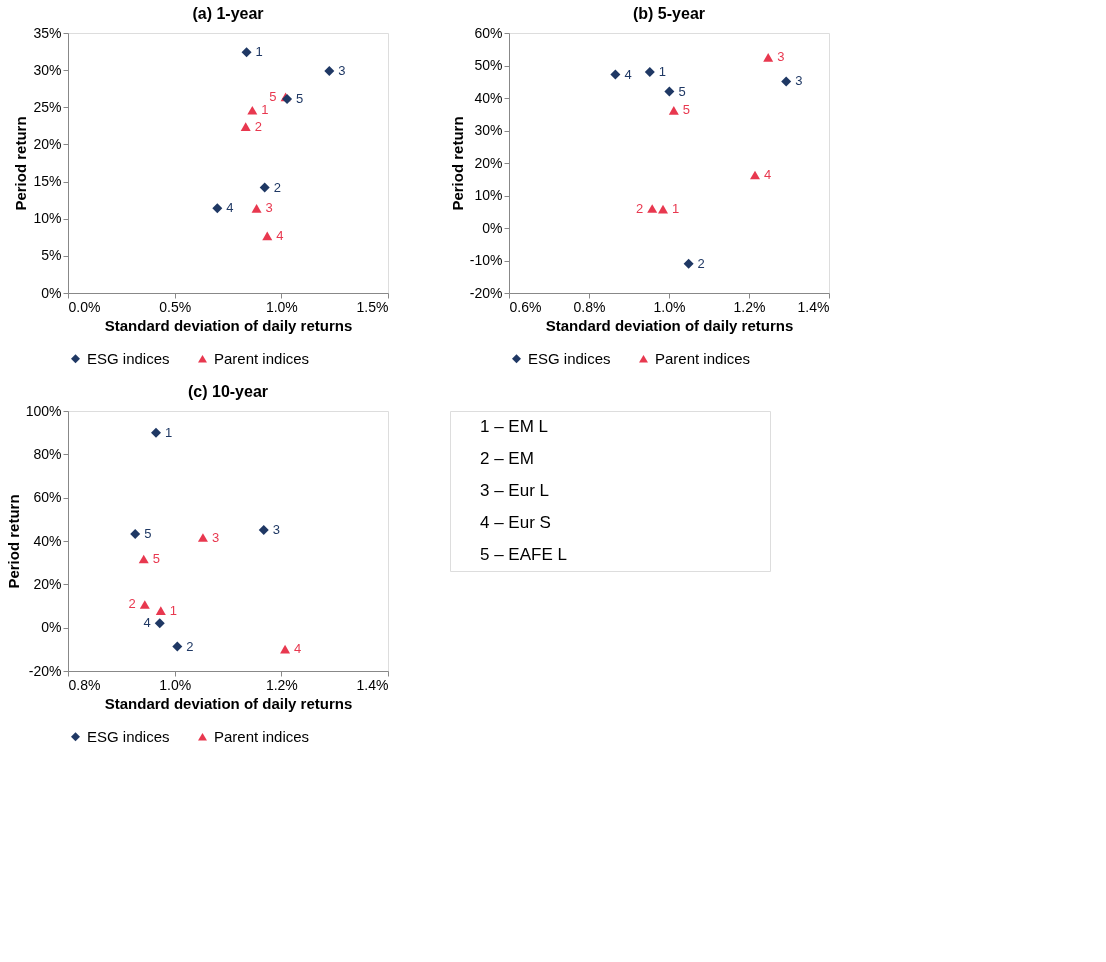 The height and width of the screenshot is (962, 1106). What do you see at coordinates (47, 453) in the screenshot?
I see `y-tick-label: 80%` at bounding box center [47, 453].